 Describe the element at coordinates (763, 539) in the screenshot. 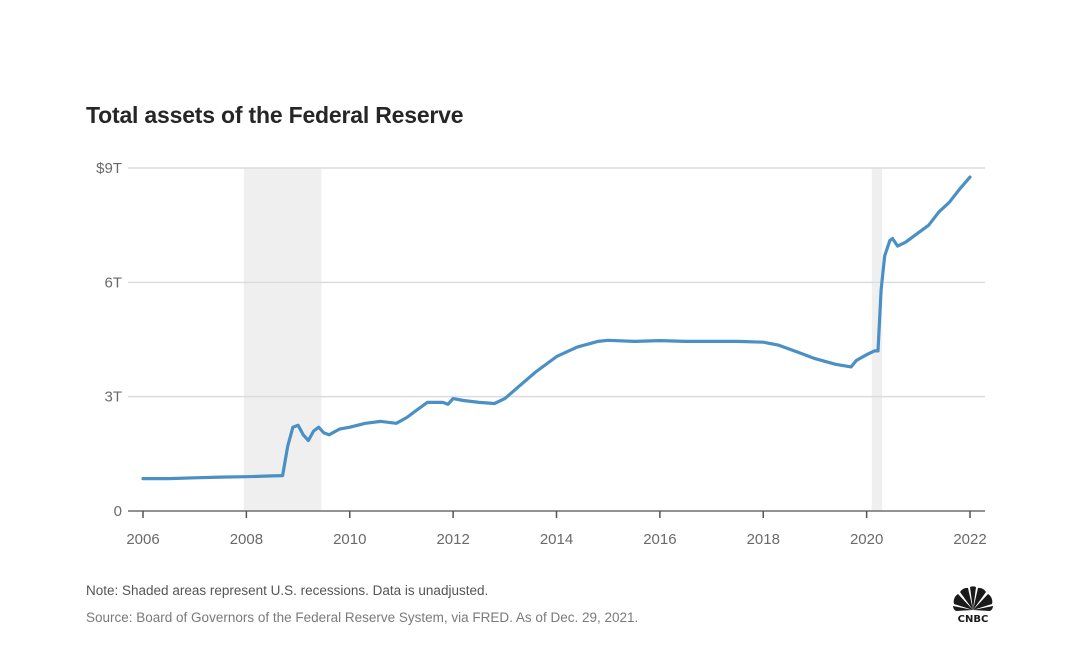

I see `x-tick-label: 2018` at that location.